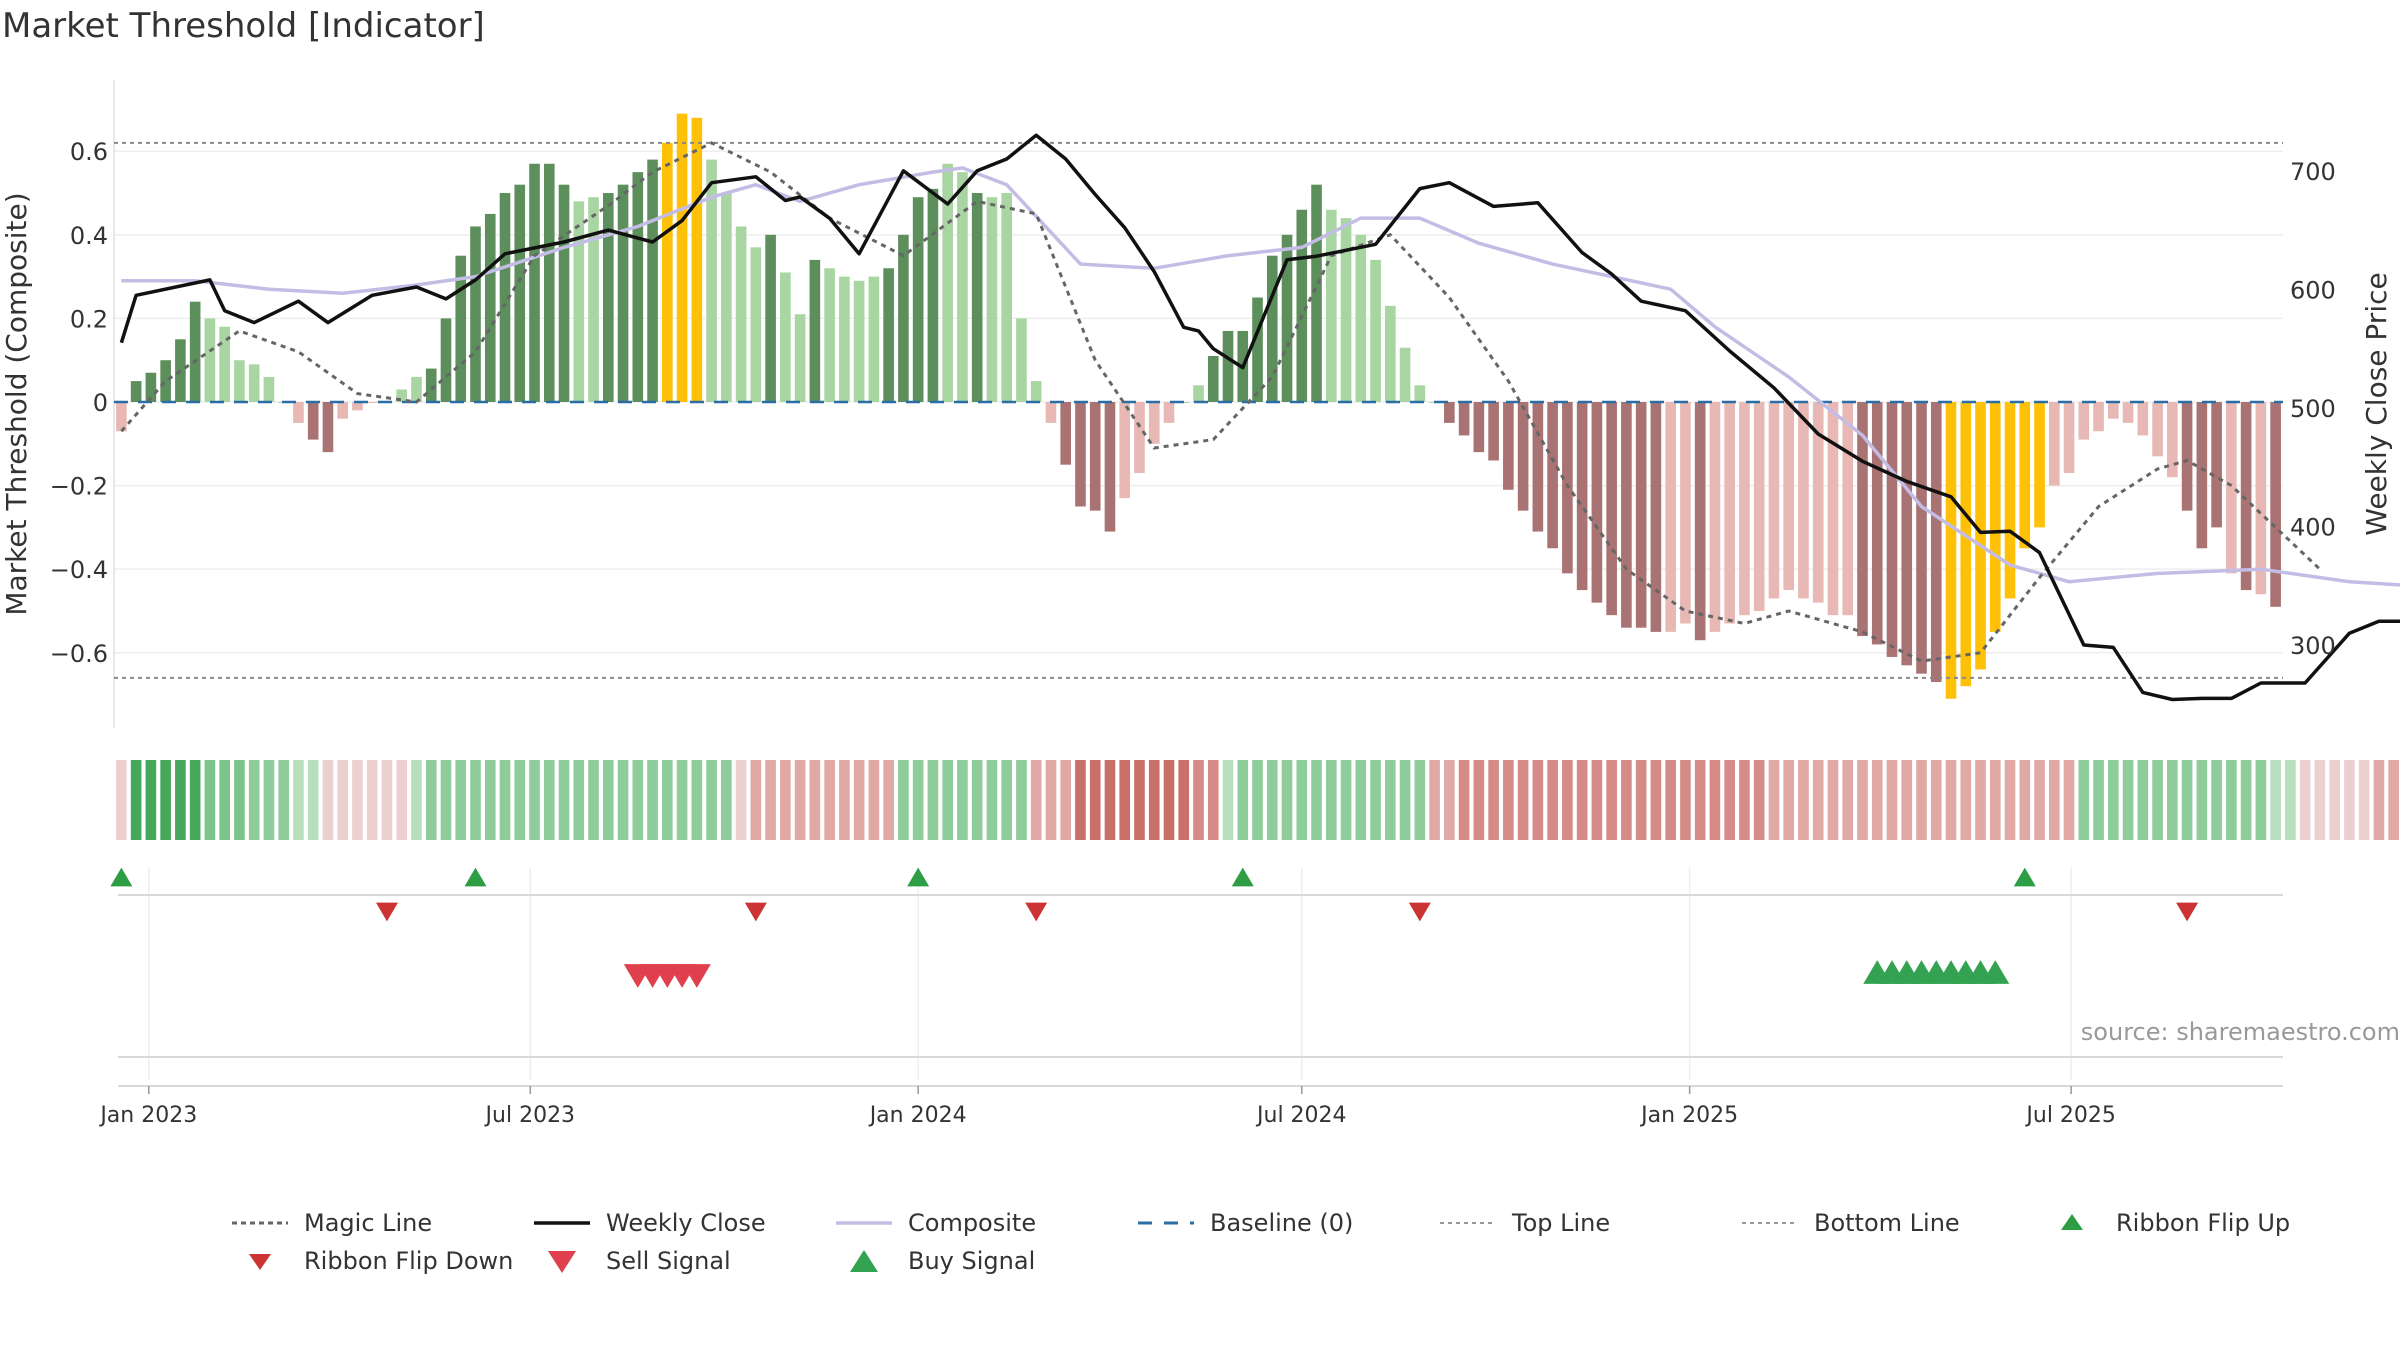 The image size is (2400, 1350). What do you see at coordinates (1154, 894) in the screenshot?
I see `ribbon-flip-markers` at bounding box center [1154, 894].